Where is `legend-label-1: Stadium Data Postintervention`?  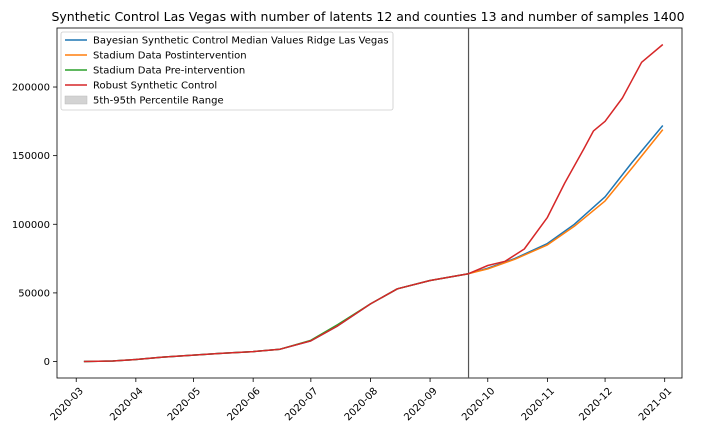
legend-label-1: Stadium Data Postintervention is located at coordinates (170, 56).